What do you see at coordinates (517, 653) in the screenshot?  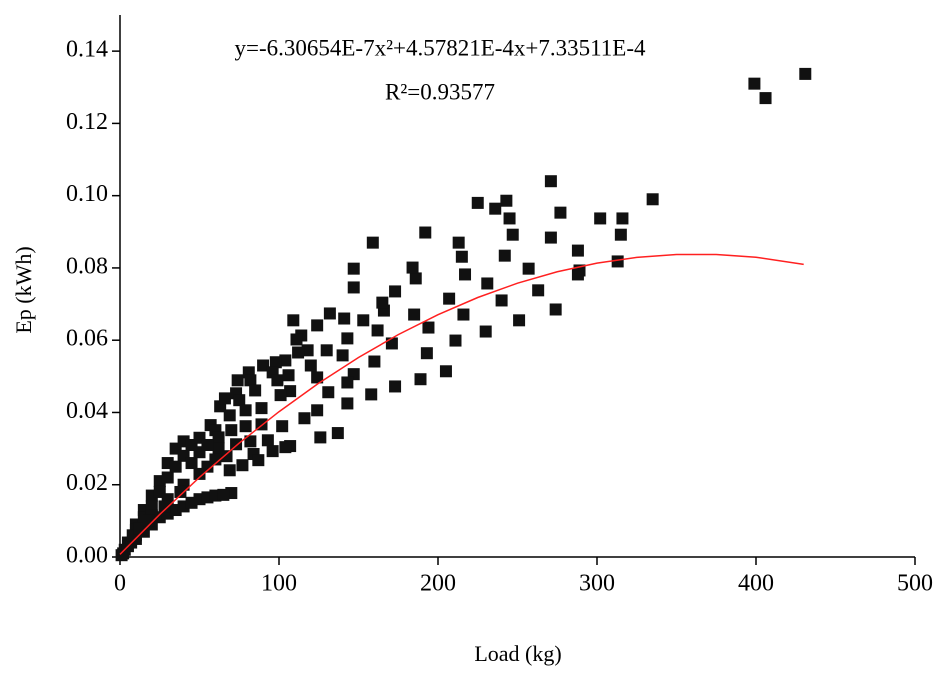 I see `x-axis-title: Load (kg)` at bounding box center [517, 653].